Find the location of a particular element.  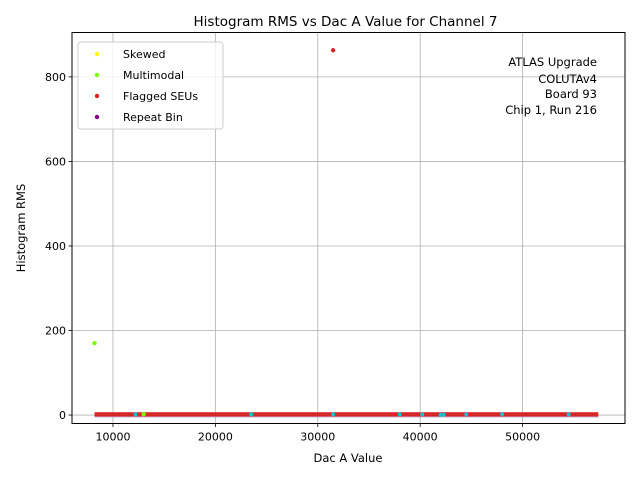

x-tick-label: 40000 is located at coordinates (420, 437).